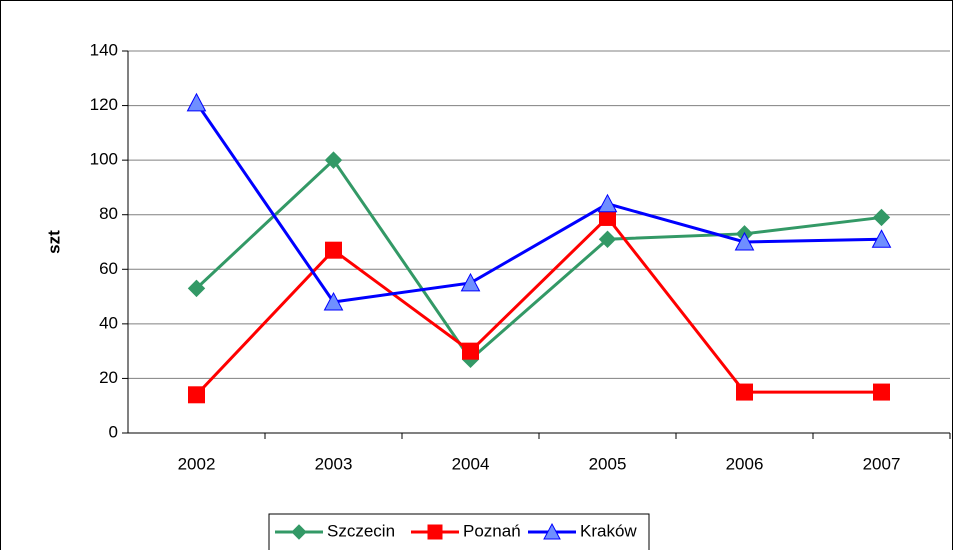 The width and height of the screenshot is (953, 550). I want to click on y-axis-label: szt, so click(53, 242).